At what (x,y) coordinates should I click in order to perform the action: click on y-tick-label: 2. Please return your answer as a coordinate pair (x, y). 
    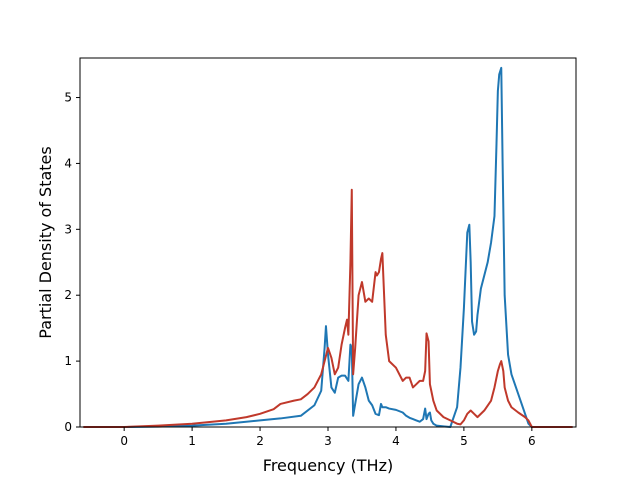
    Looking at the image, I should click on (68, 295).